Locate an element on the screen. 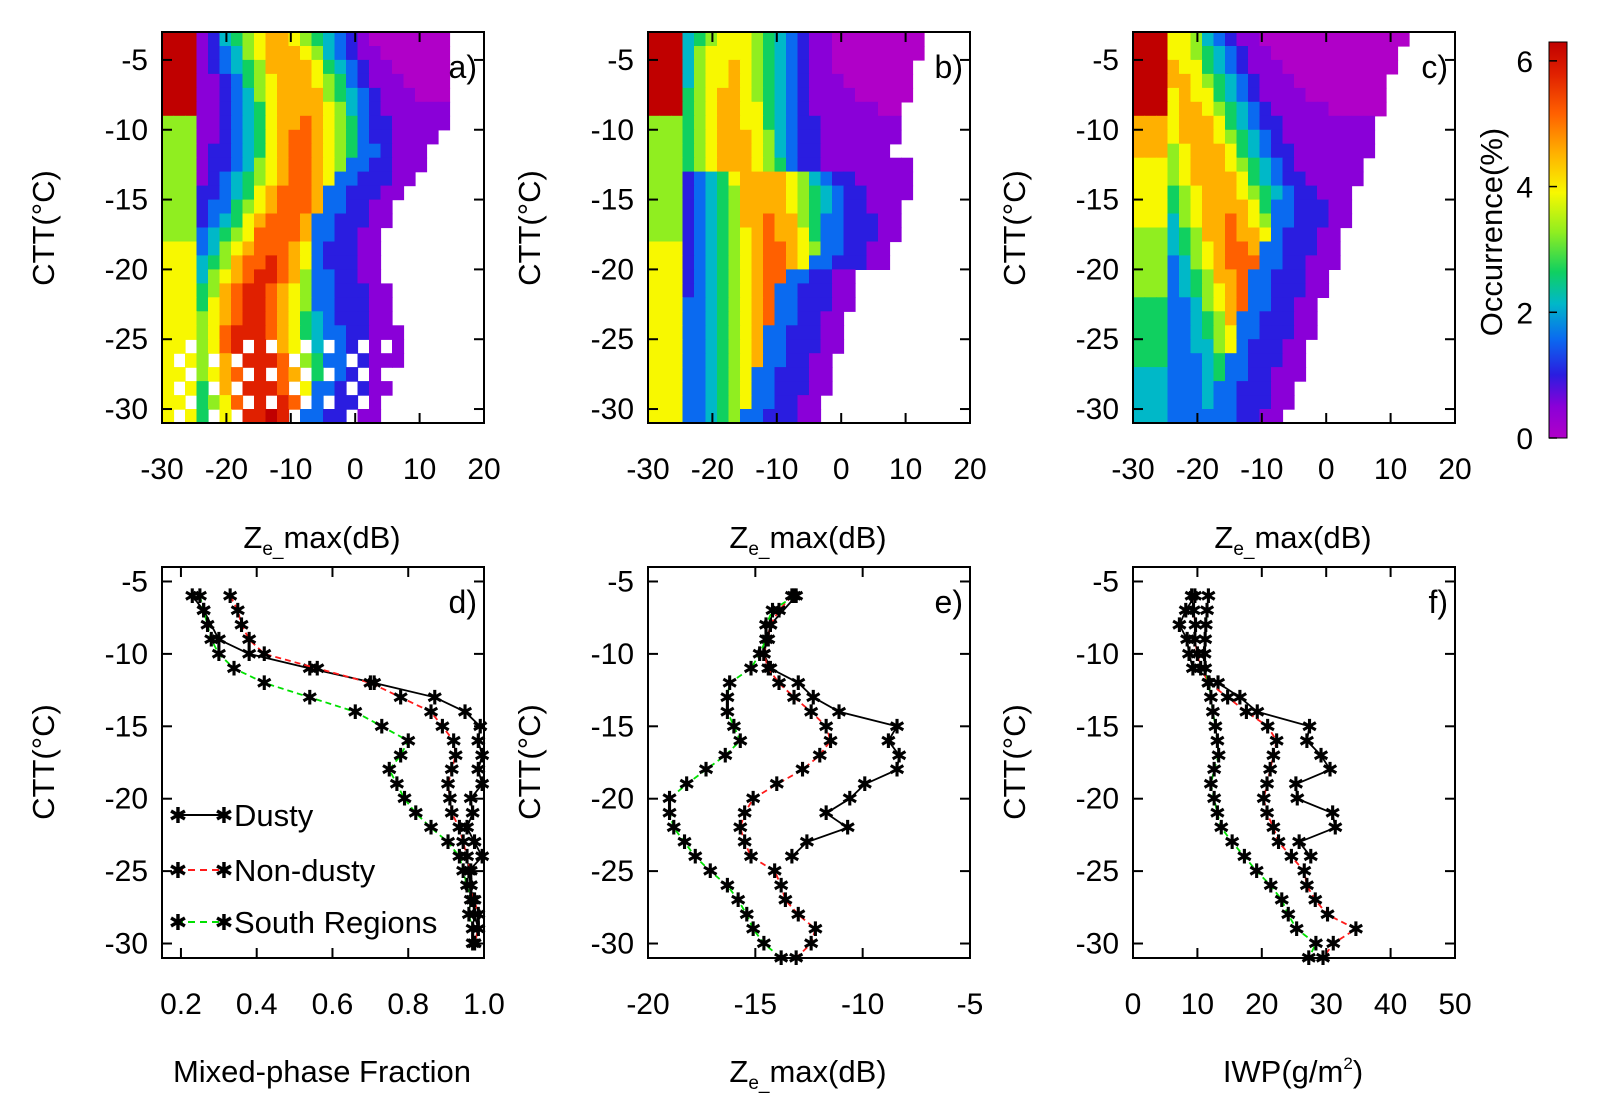  y-tick-label: -20 is located at coordinates (612, 269).